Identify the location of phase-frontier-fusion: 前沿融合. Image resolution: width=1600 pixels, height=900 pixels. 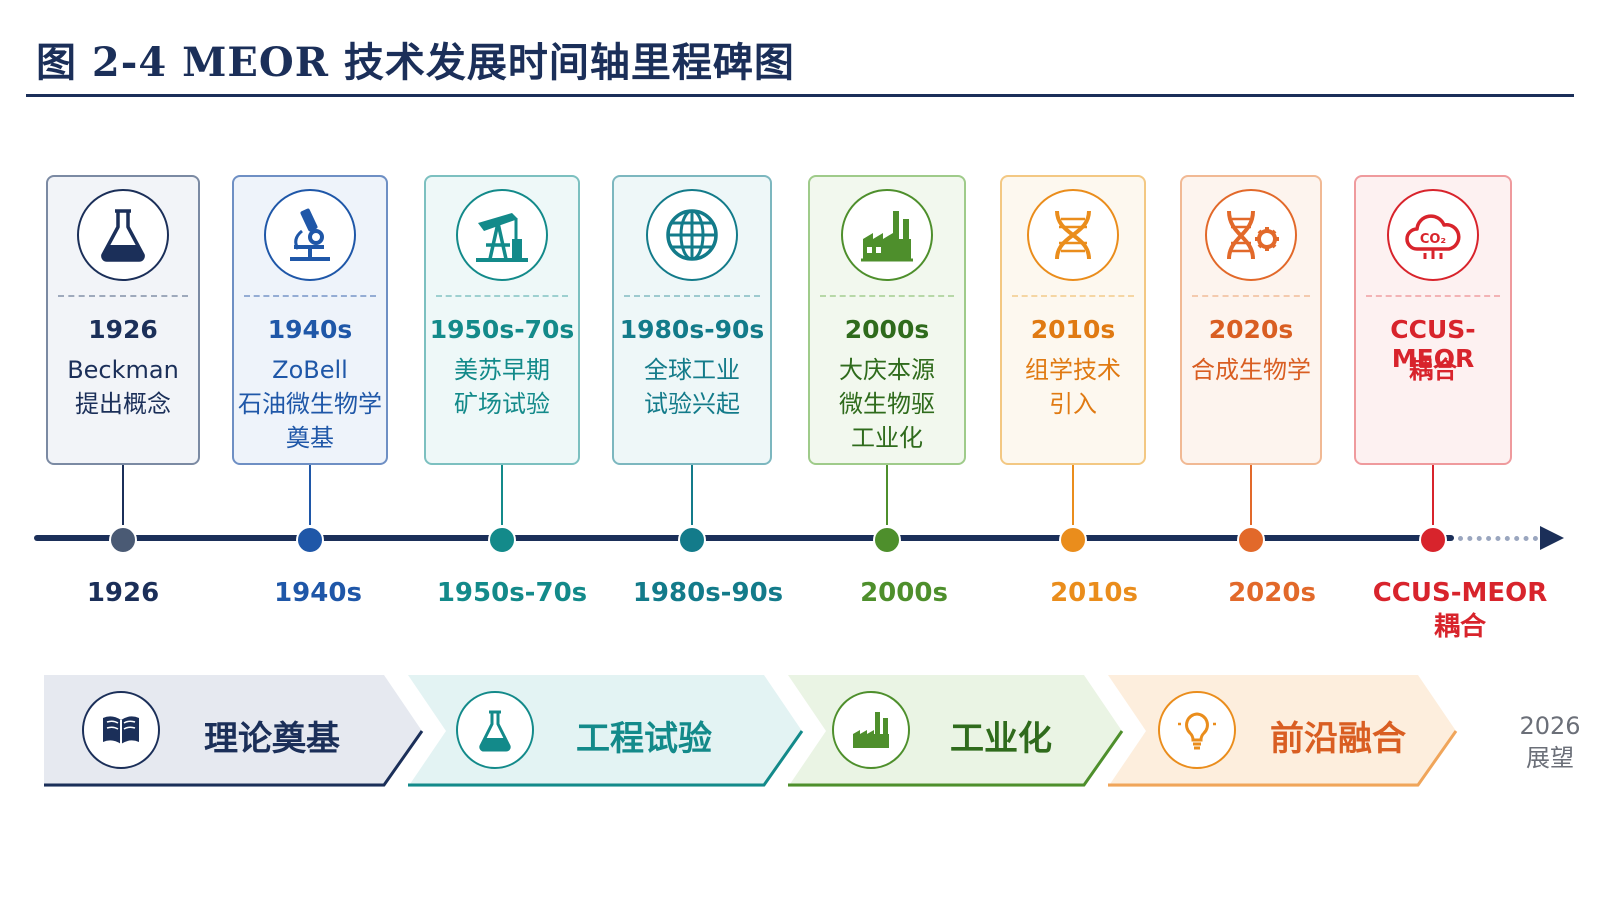
(1283, 731).